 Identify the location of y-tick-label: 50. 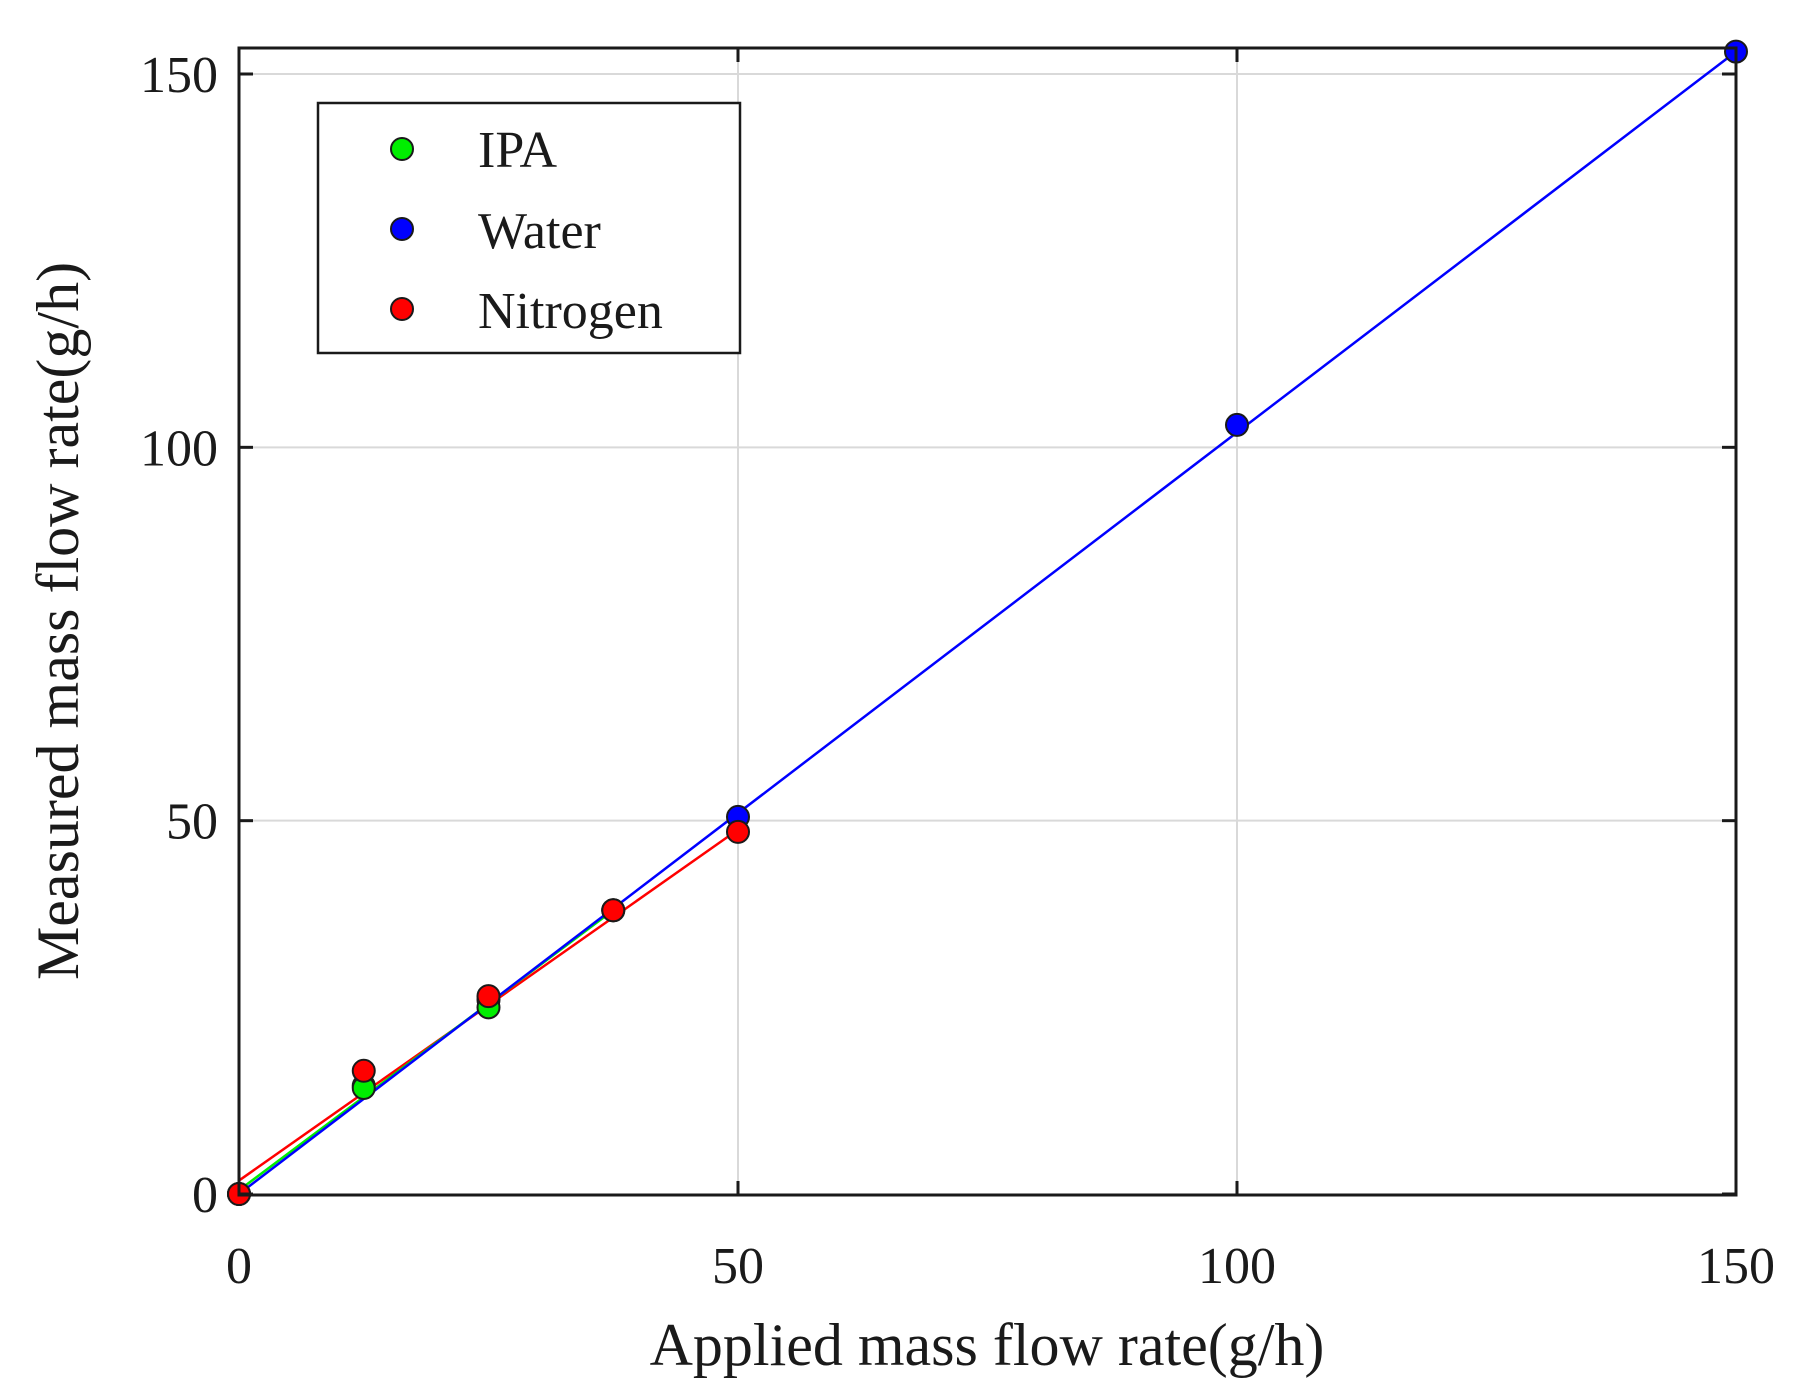
(192, 822).